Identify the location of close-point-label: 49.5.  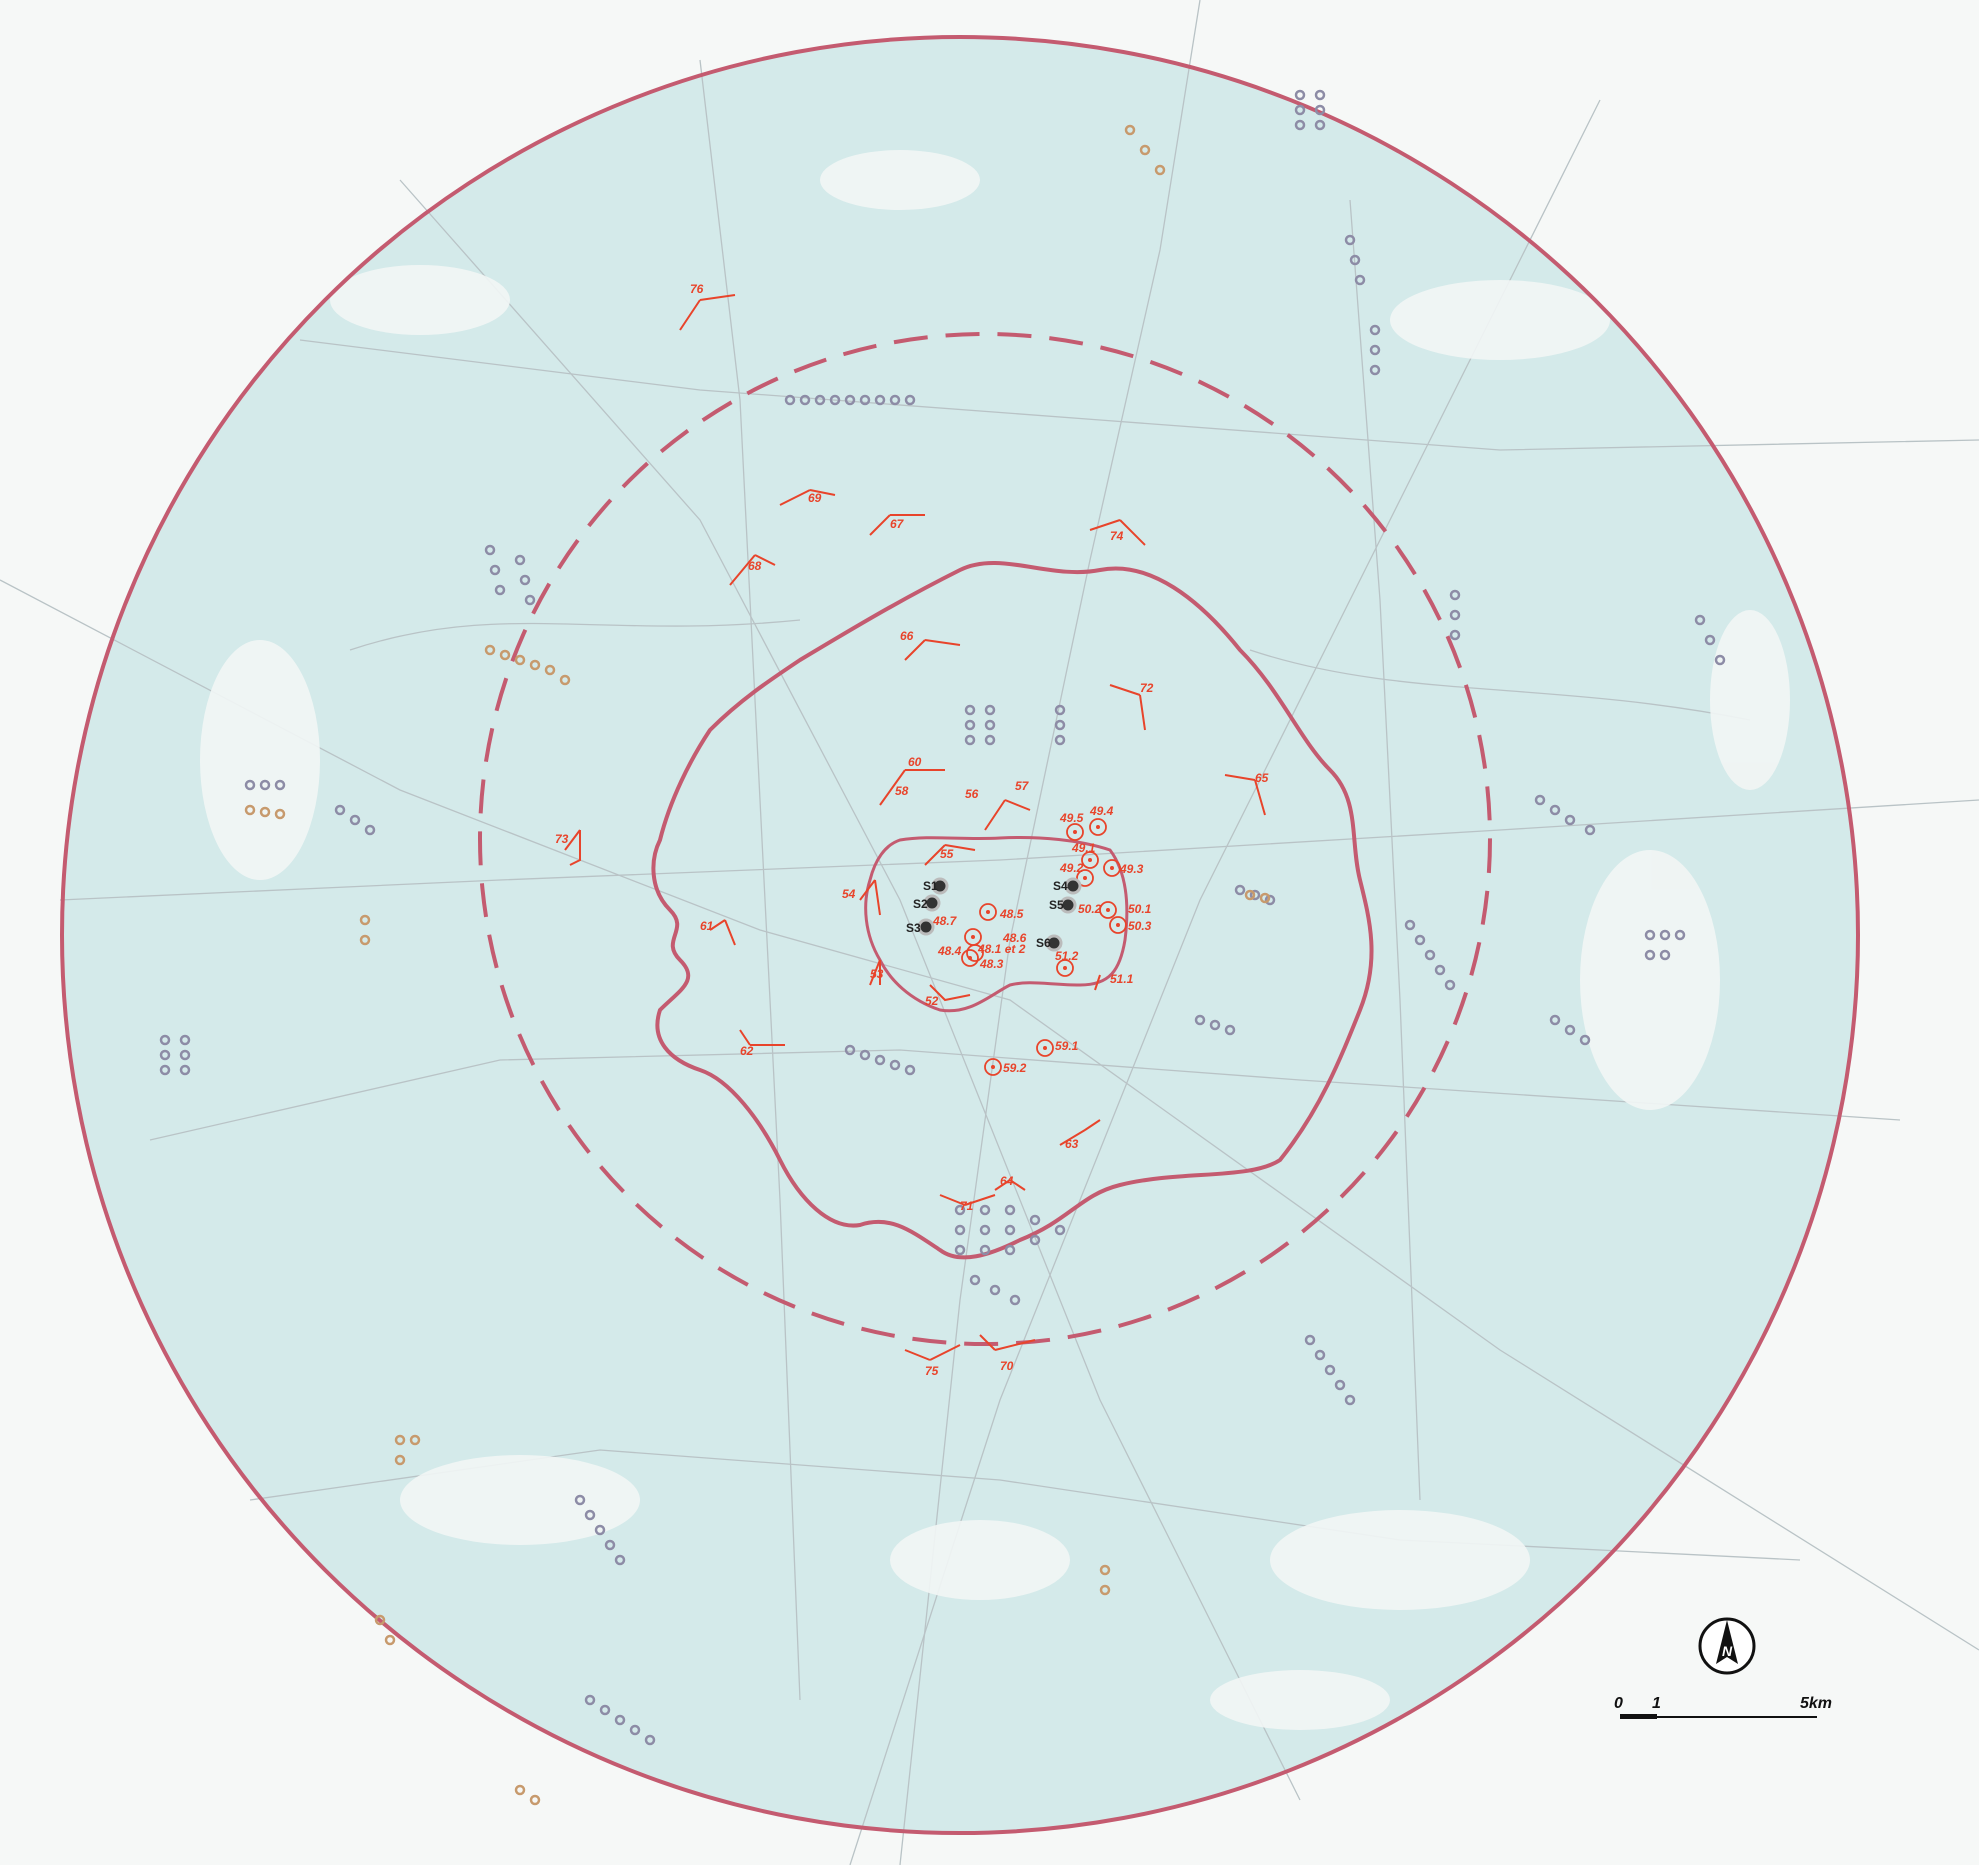
(1071, 818).